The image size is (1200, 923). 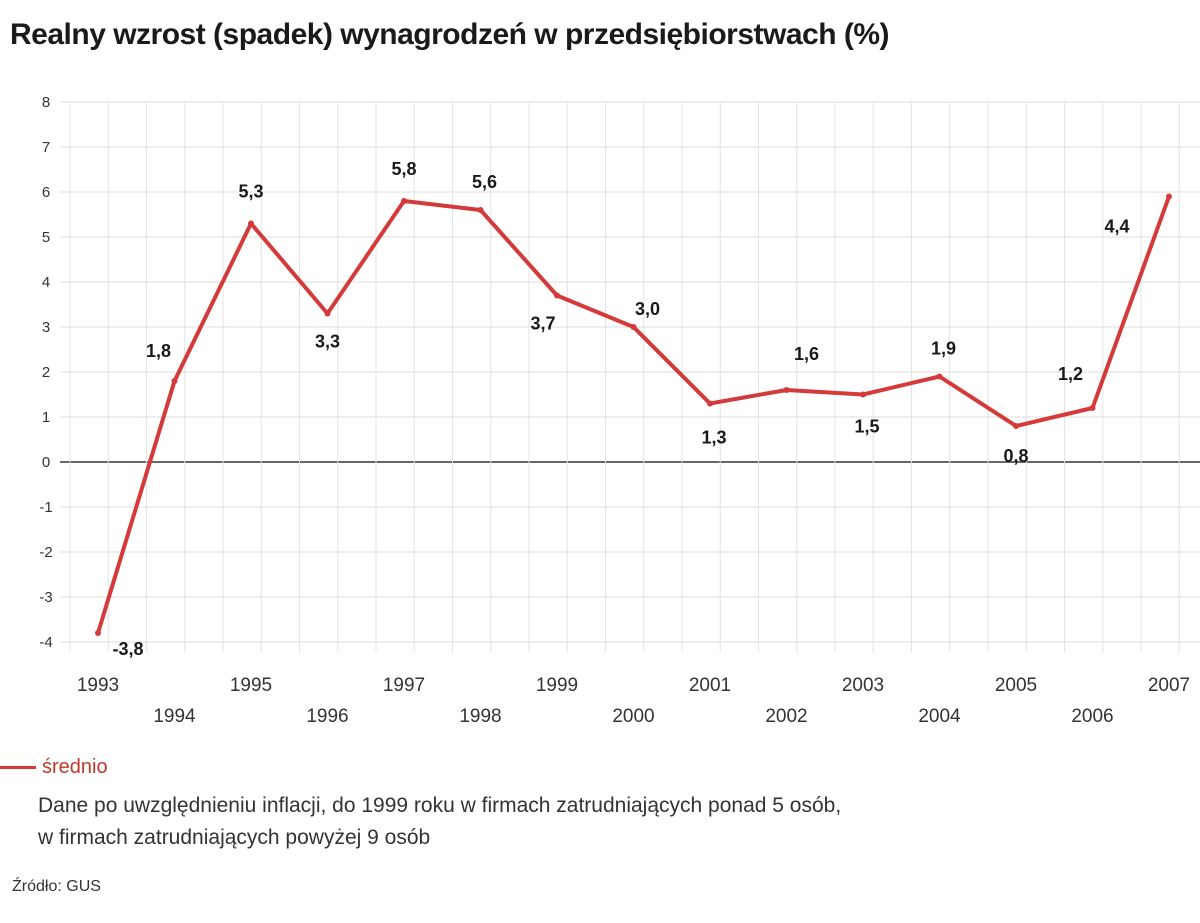 I want to click on x-tick-label: 1993, so click(x=98, y=685).